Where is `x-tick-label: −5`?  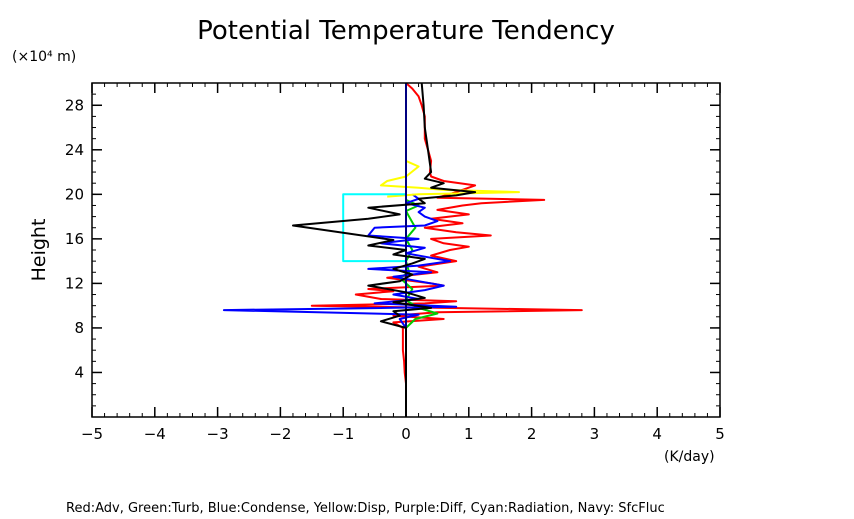
x-tick-label: −5 is located at coordinates (92, 434).